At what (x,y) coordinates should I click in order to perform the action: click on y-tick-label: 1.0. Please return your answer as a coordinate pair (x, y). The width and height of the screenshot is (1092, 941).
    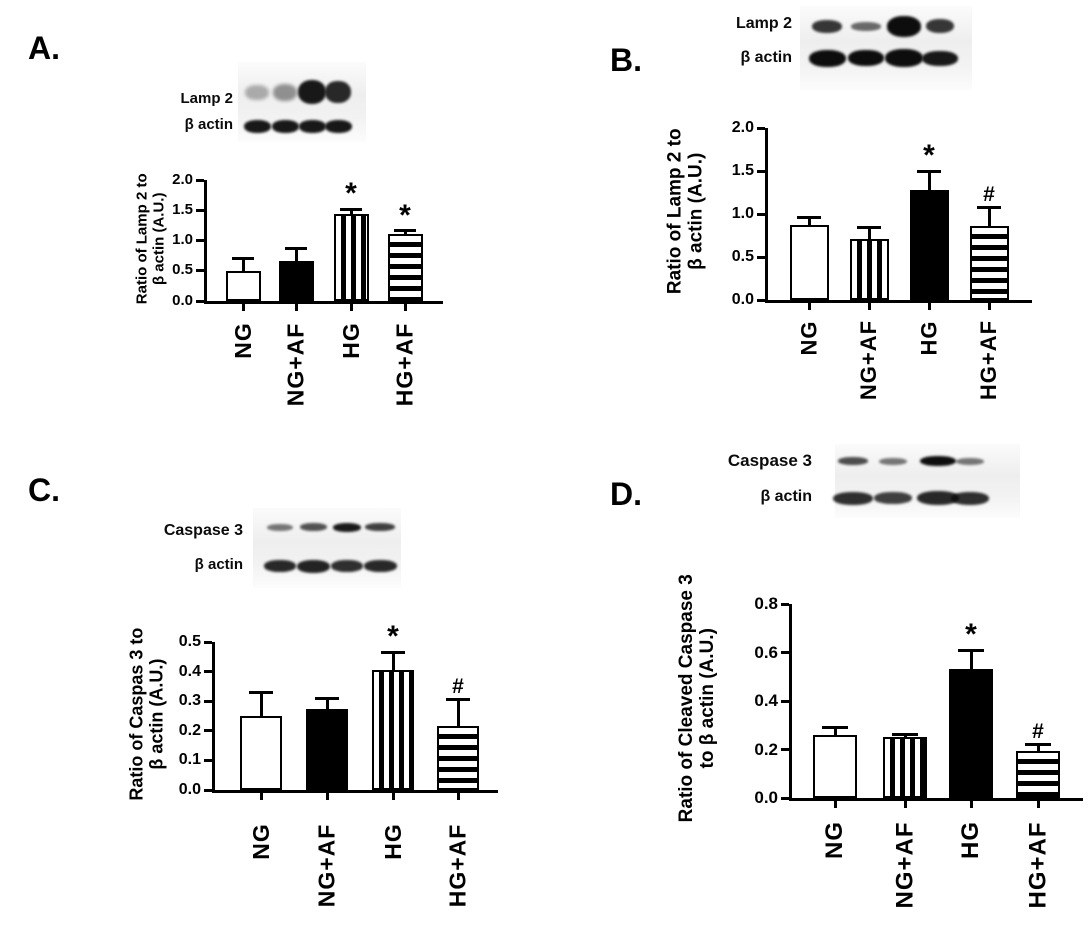
    Looking at the image, I should click on (742, 214).